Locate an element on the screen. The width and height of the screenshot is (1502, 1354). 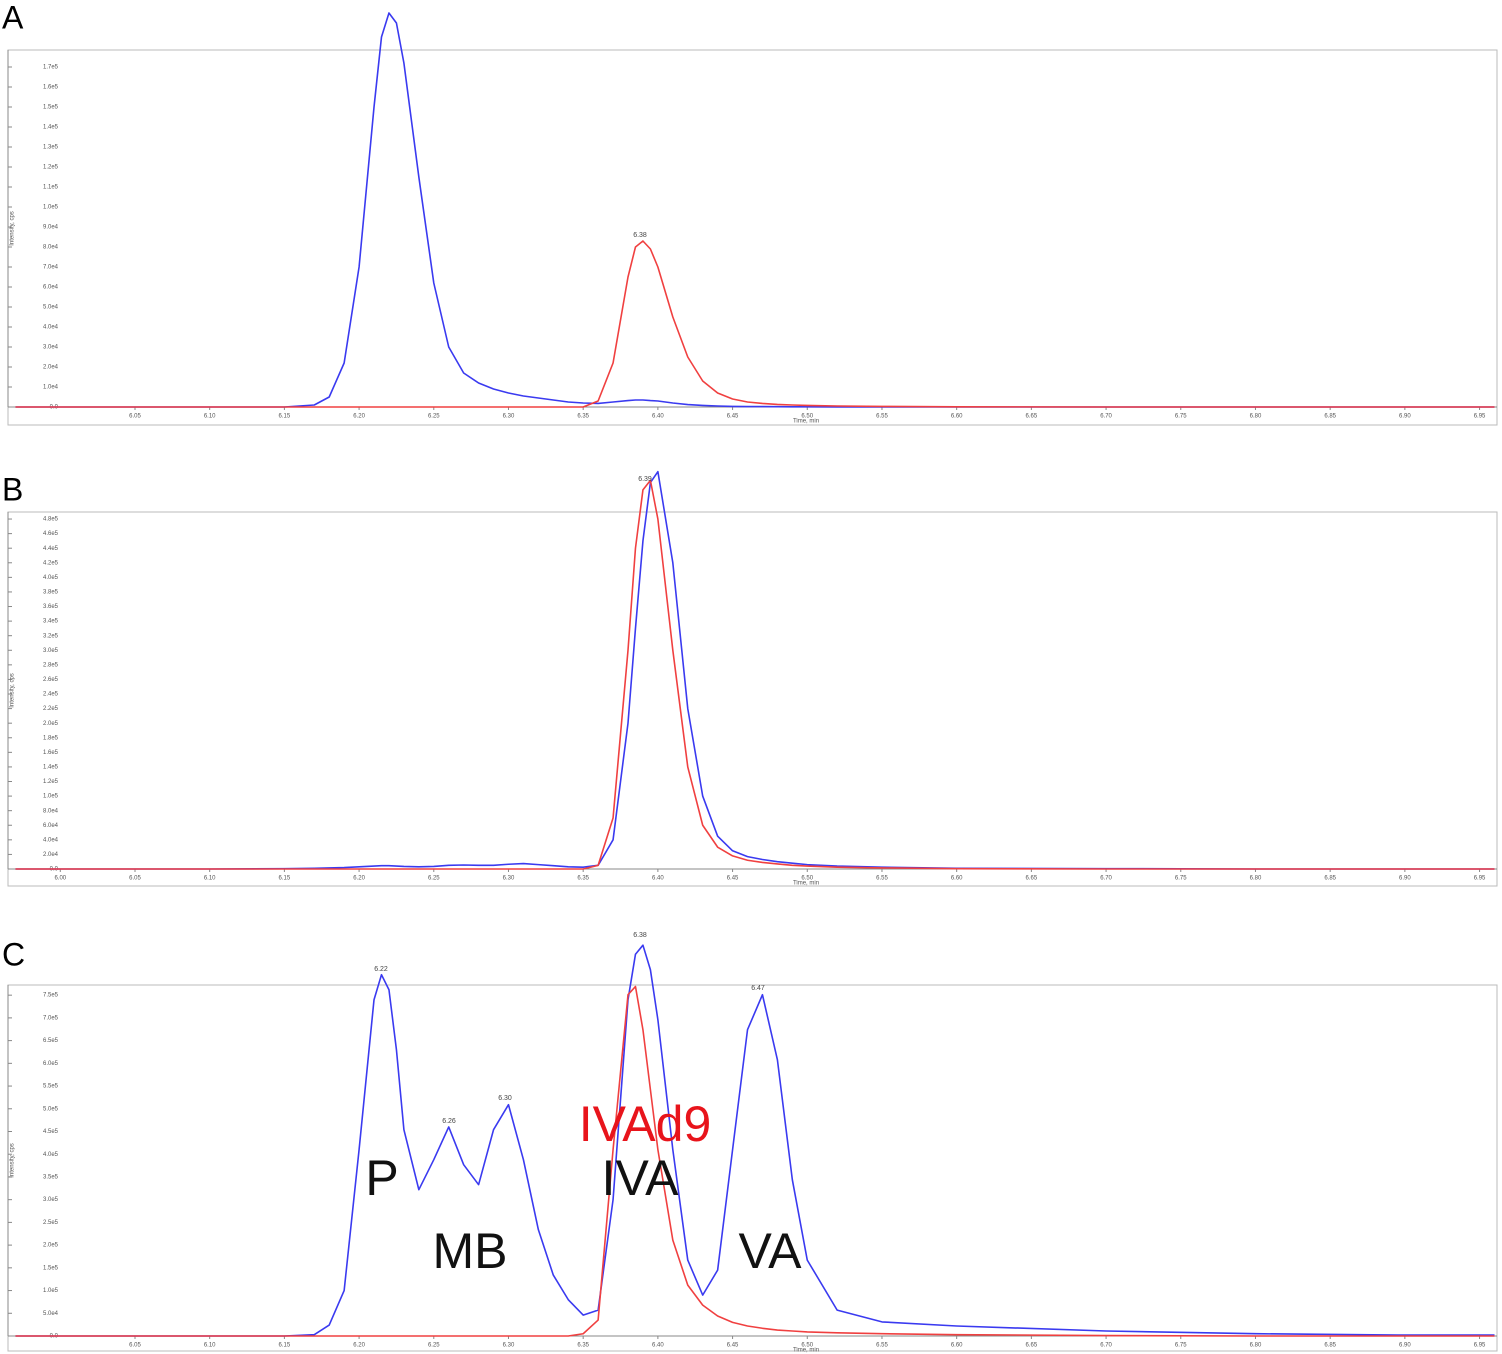
y-tick-label: 4.2e5 is located at coordinates (51, 563).